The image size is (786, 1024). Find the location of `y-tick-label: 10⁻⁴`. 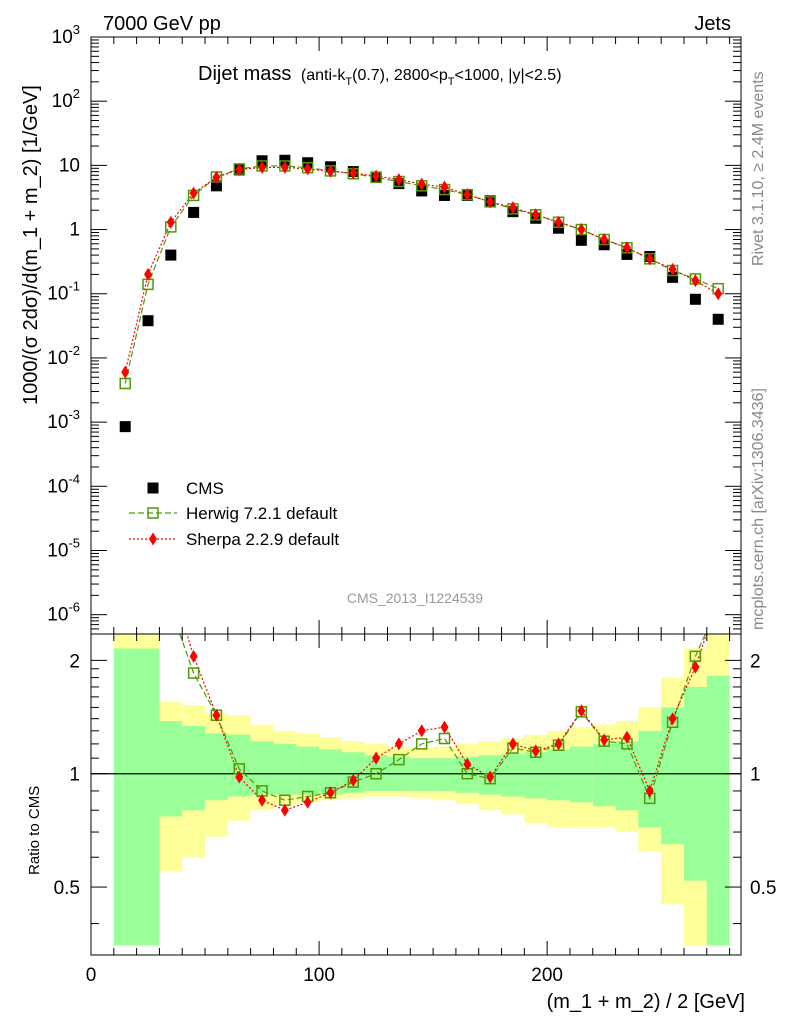

y-tick-label: 10⁻⁴ is located at coordinates (63, 484).